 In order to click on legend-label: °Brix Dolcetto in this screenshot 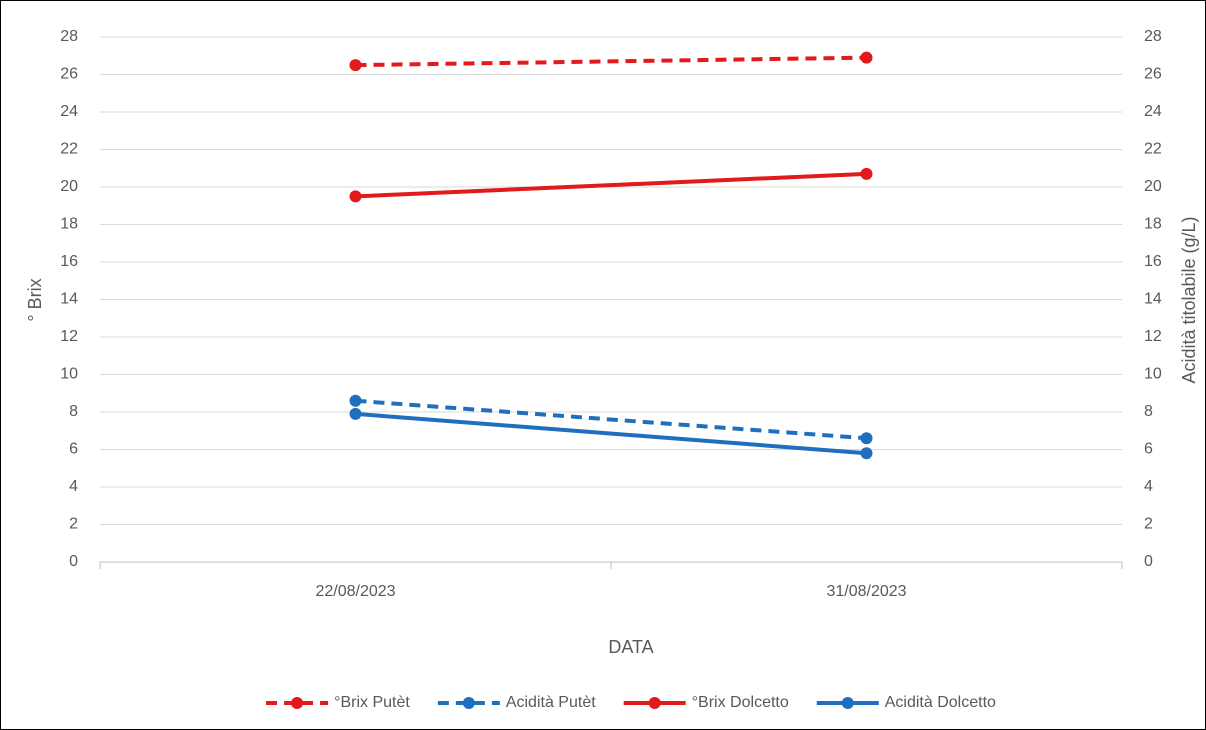, I will do `click(740, 702)`.